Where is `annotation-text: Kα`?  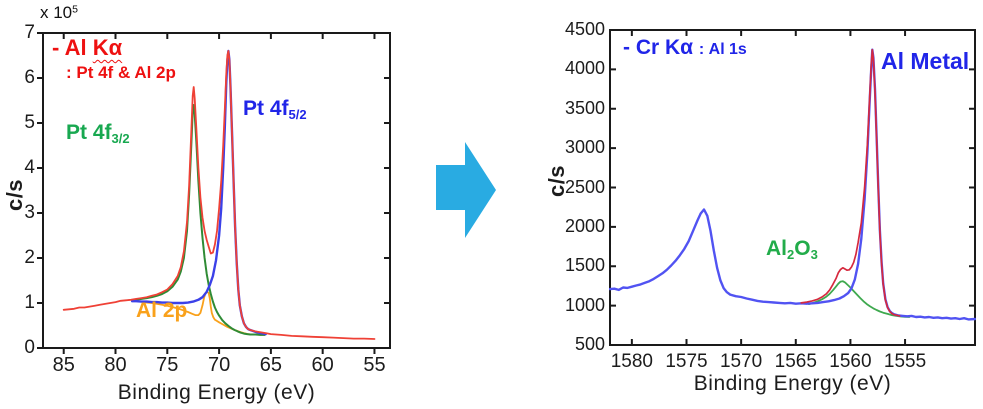 annotation-text: Kα is located at coordinates (107, 47).